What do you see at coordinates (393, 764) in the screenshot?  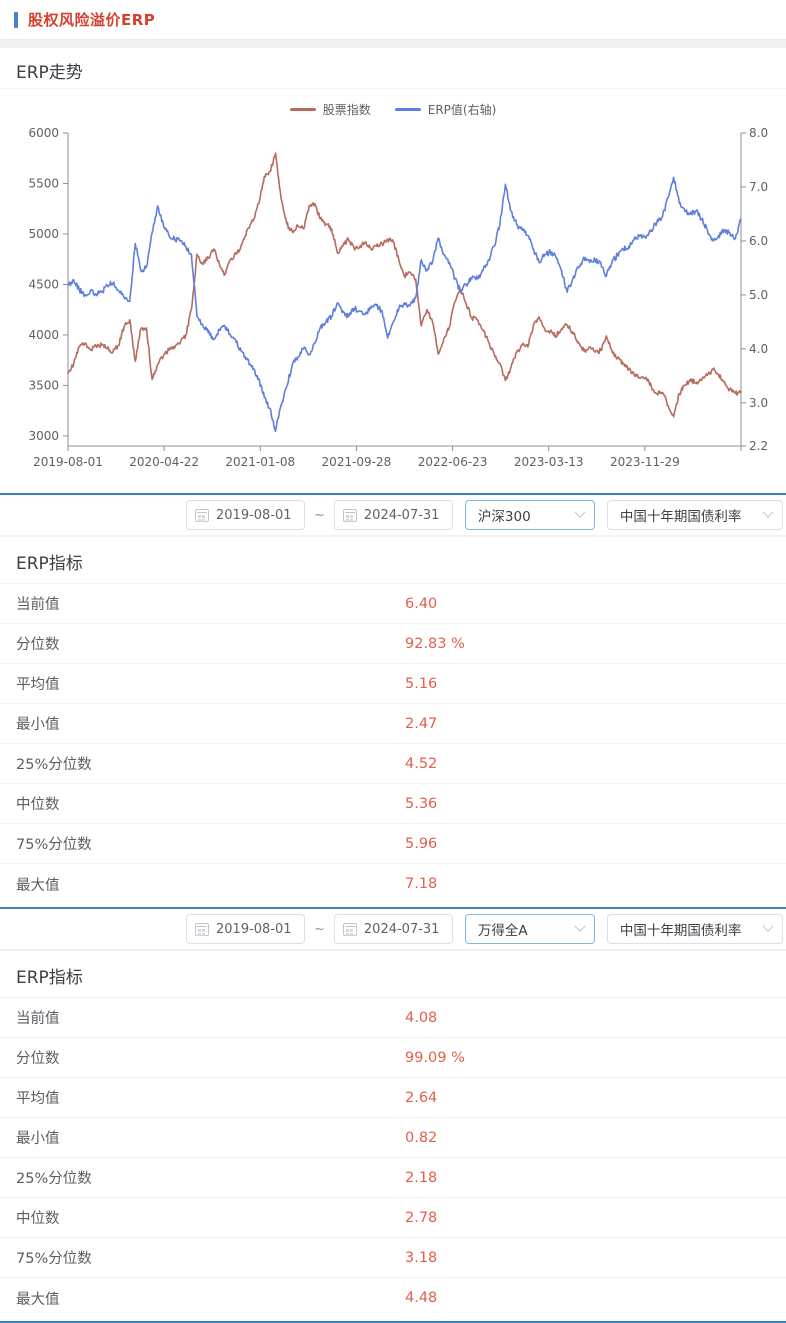 I see `table-row: 25%分位数 4.52` at bounding box center [393, 764].